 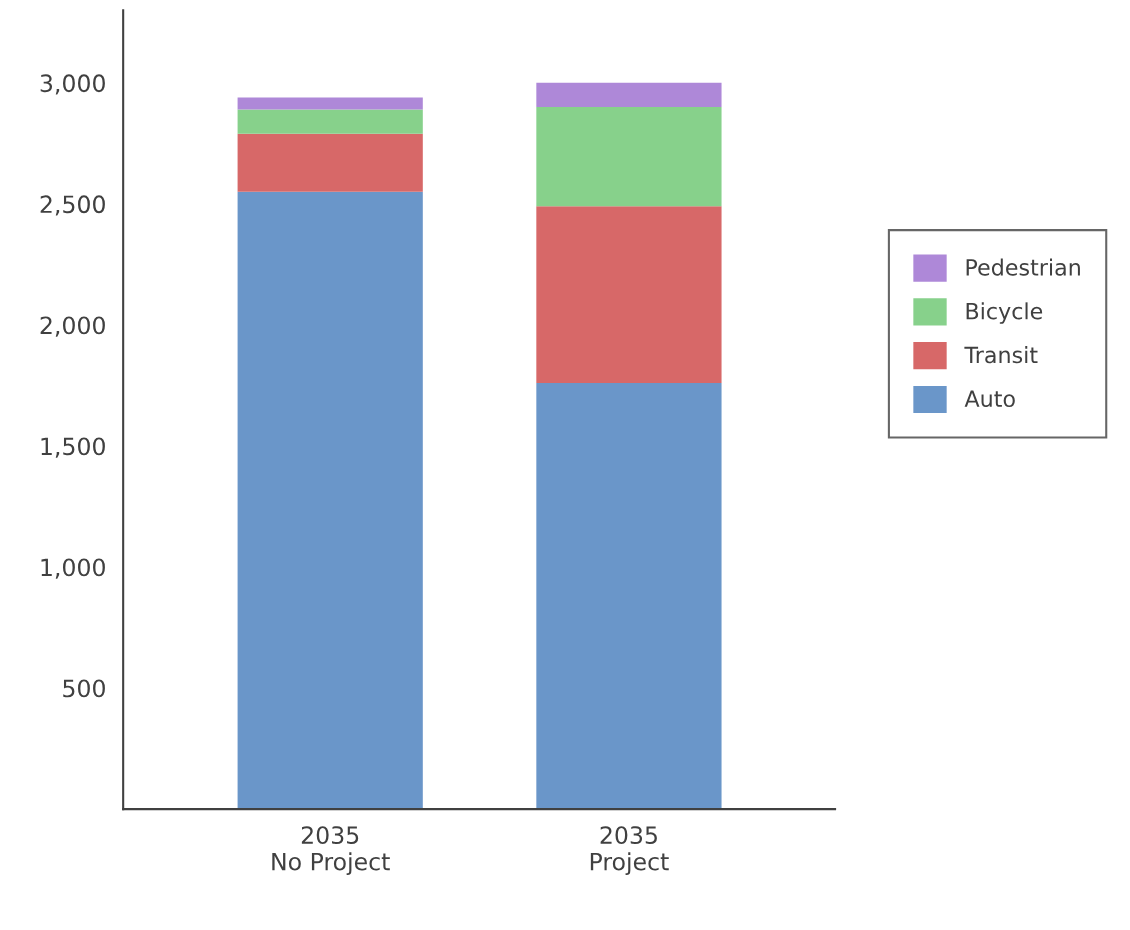 I want to click on legend-label: Bicycle, so click(x=1004, y=313).